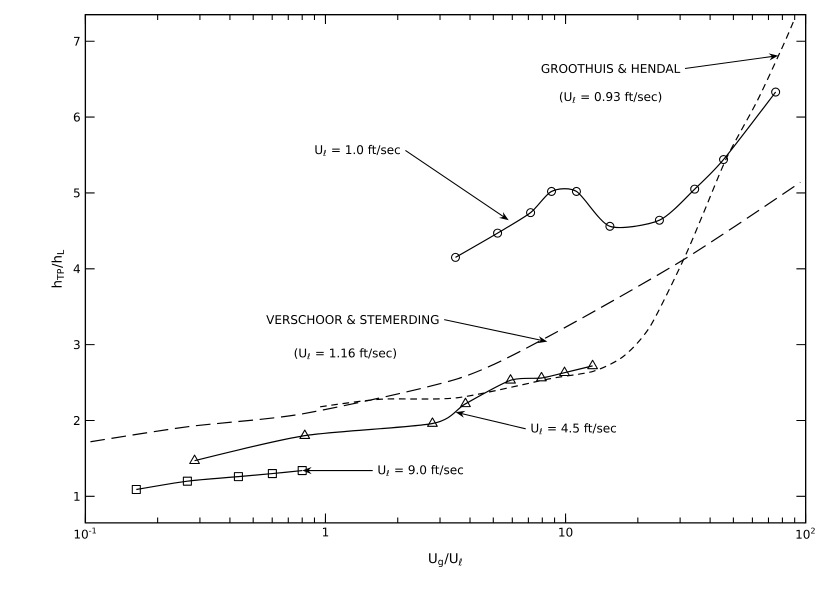  Describe the element at coordinates (77, 269) in the screenshot. I see `y-tick-label: 4` at that location.